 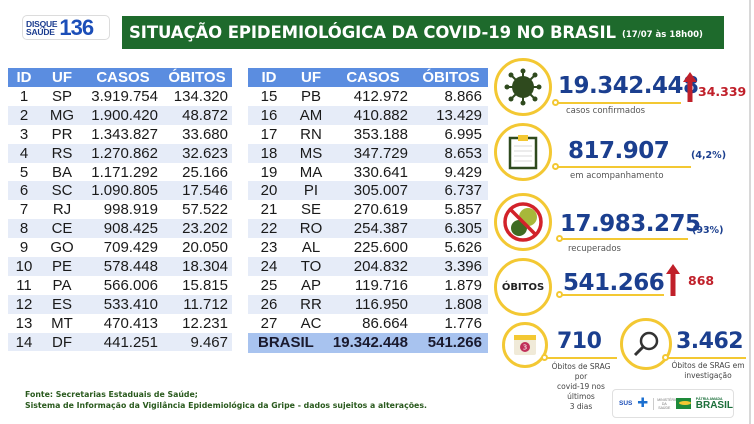 What do you see at coordinates (311, 248) in the screenshot?
I see `cell-uf: AL` at bounding box center [311, 248].